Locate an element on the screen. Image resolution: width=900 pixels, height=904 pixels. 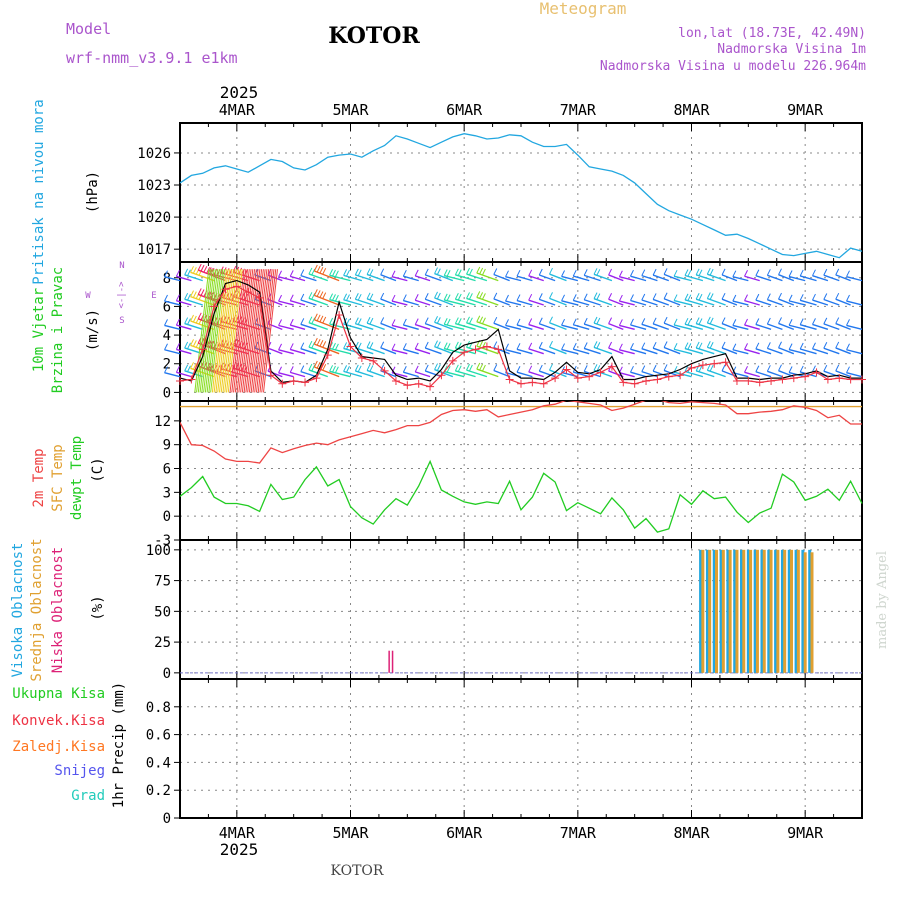
top-day-label: 5MAR is located at coordinates (350, 110).